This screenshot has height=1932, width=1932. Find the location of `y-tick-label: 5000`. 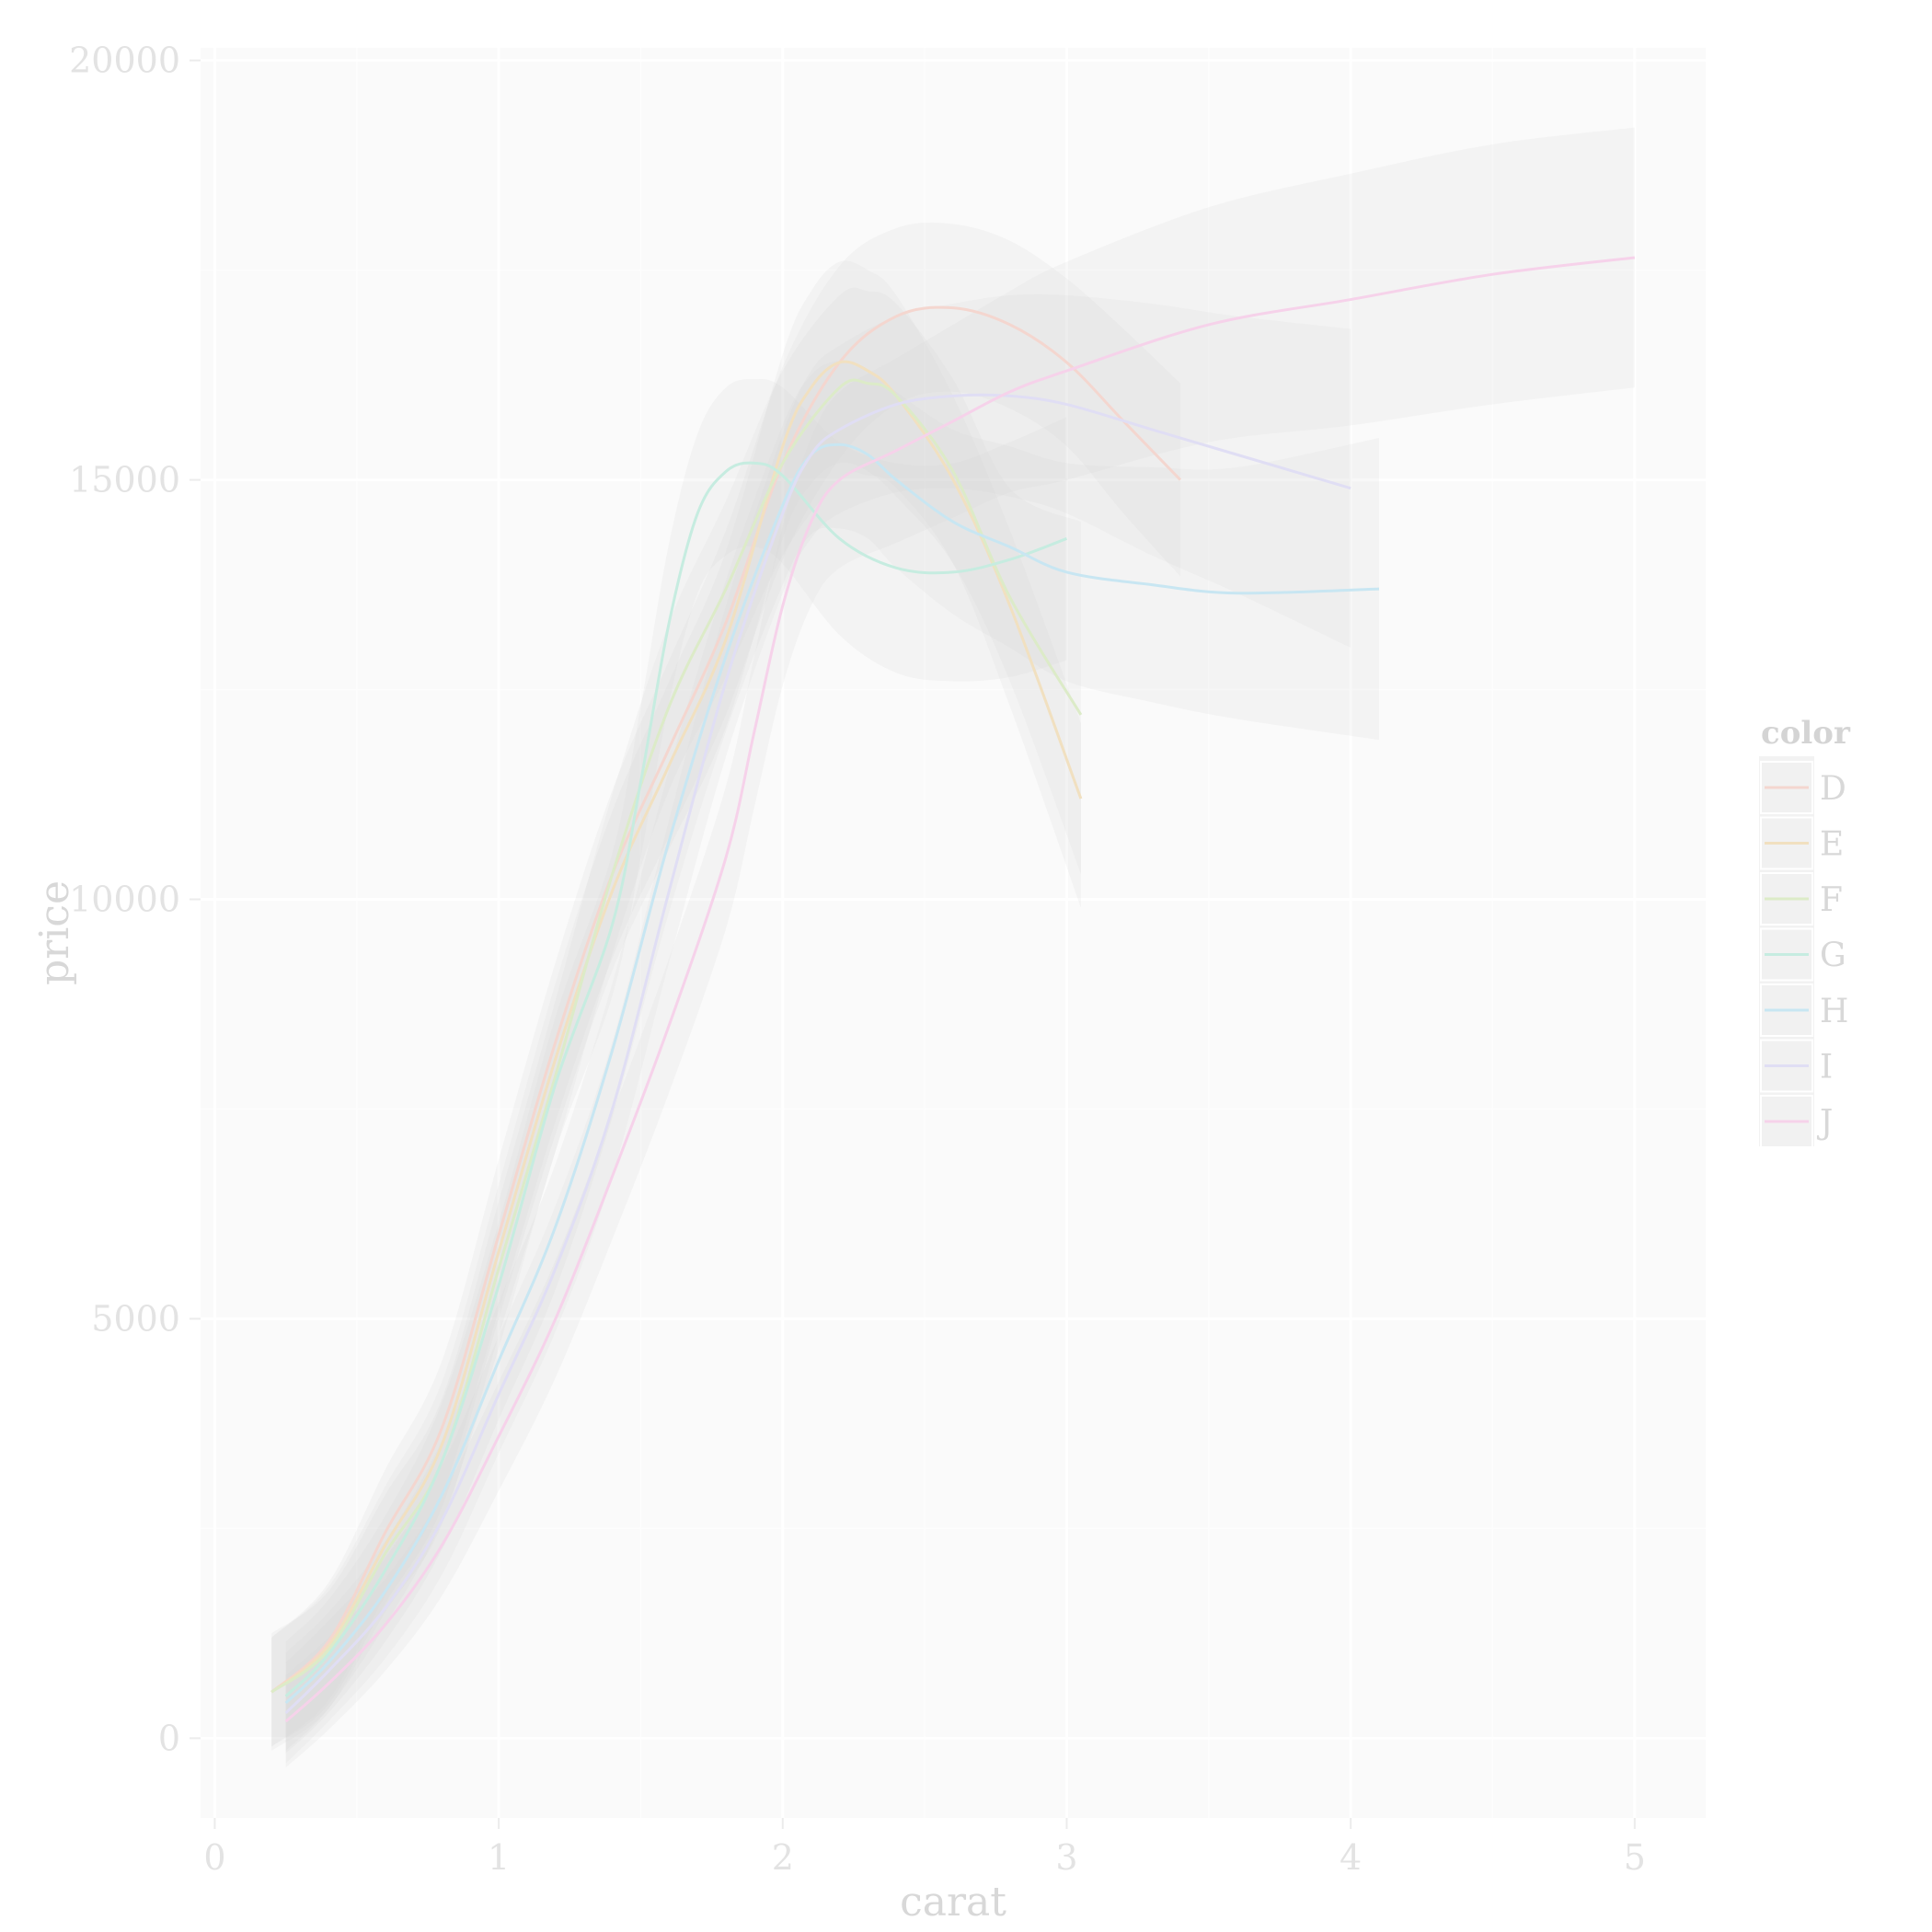

y-tick-label: 5000 is located at coordinates (135, 1318).